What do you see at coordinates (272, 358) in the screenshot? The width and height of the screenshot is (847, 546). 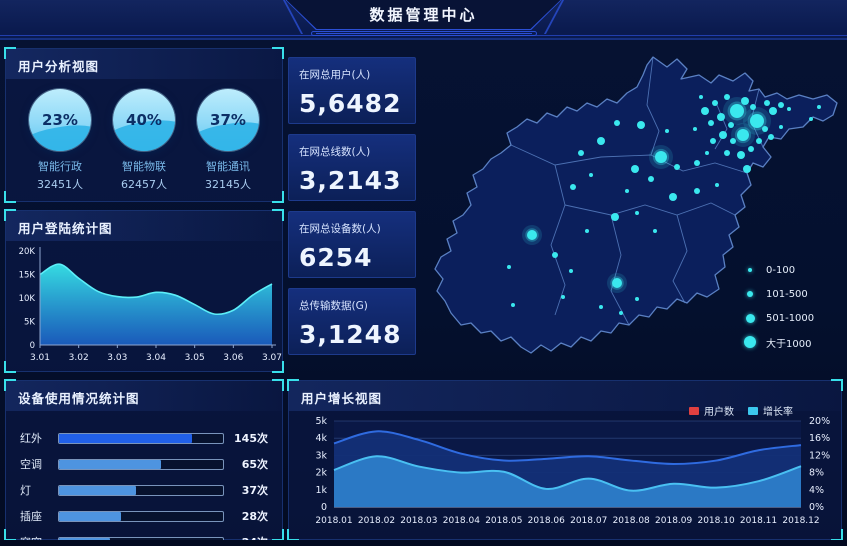 I see `svg-text: 3.07` at bounding box center [272, 358].